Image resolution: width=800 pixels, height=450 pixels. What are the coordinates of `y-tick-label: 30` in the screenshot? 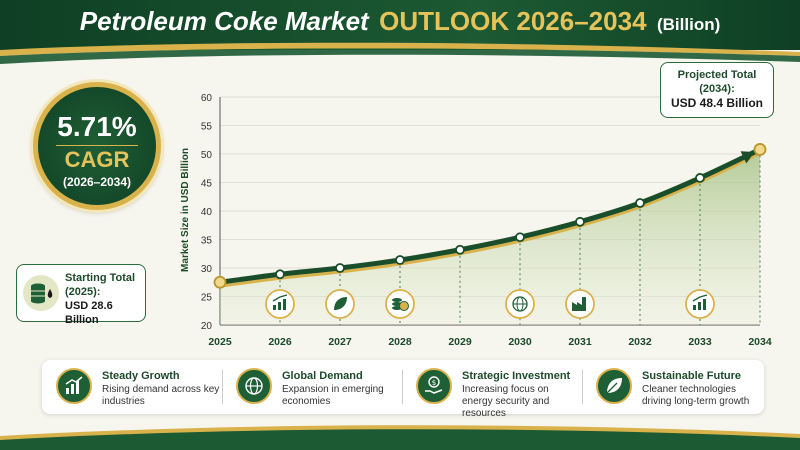 It's located at (207, 269).